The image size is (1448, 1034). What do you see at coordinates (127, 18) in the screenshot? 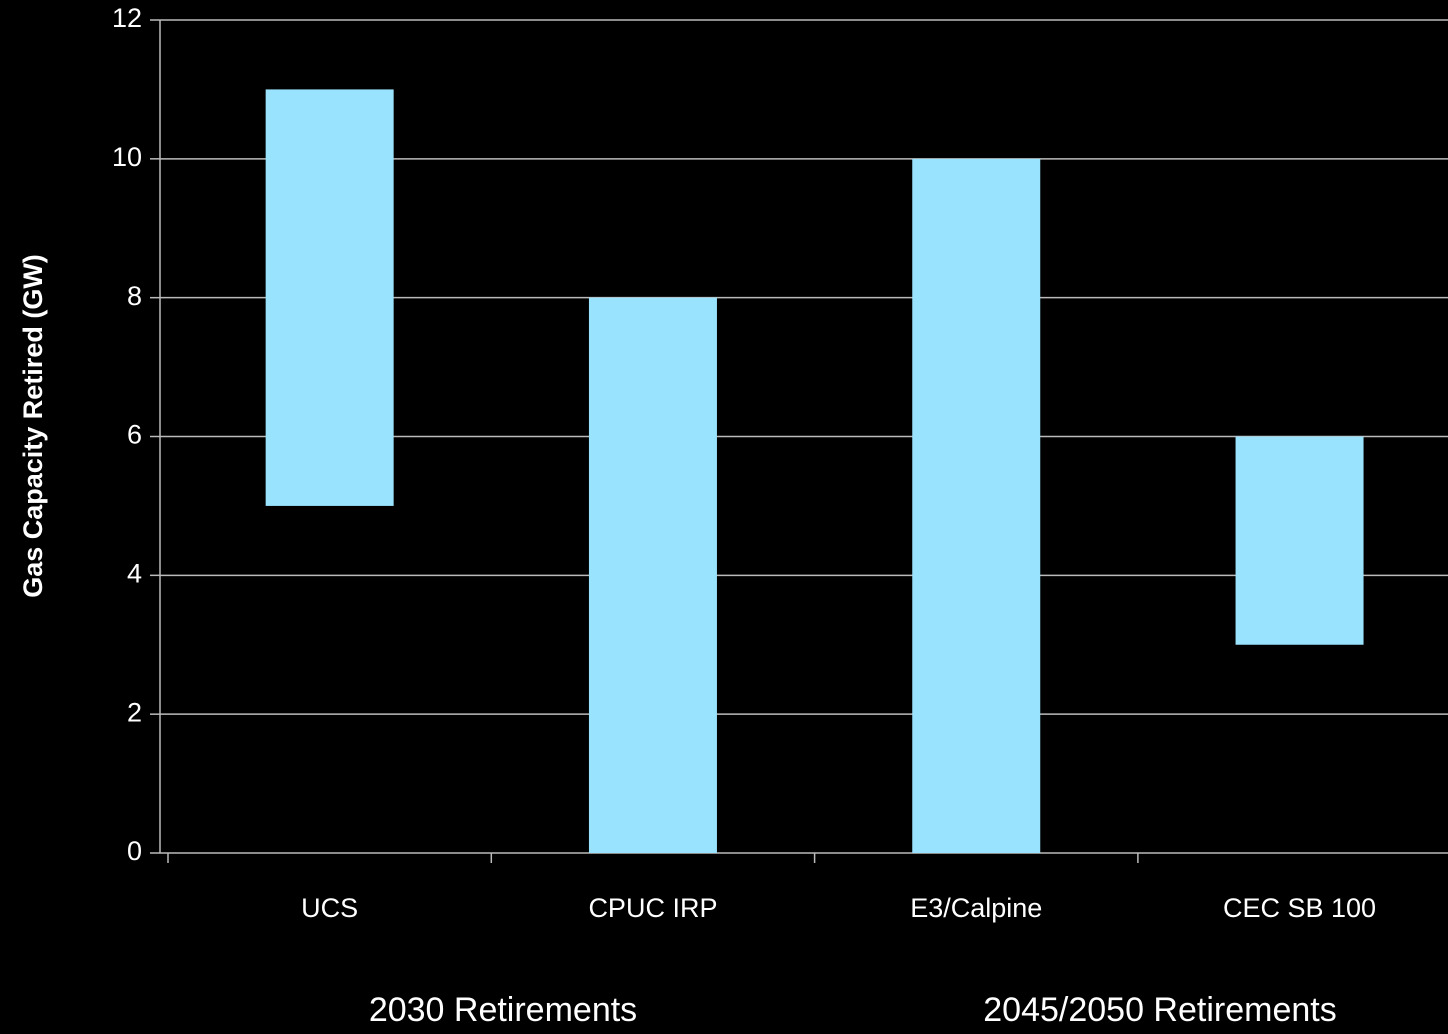
I see `y-tick-label: 12` at bounding box center [127, 18].